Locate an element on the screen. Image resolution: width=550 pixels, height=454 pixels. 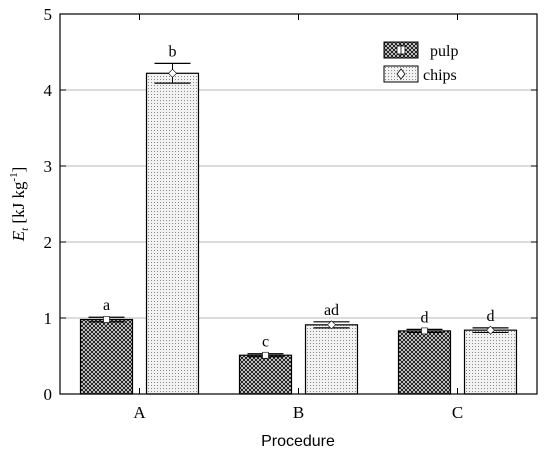
legend-label-pulp: pulp is located at coordinates (444, 51).